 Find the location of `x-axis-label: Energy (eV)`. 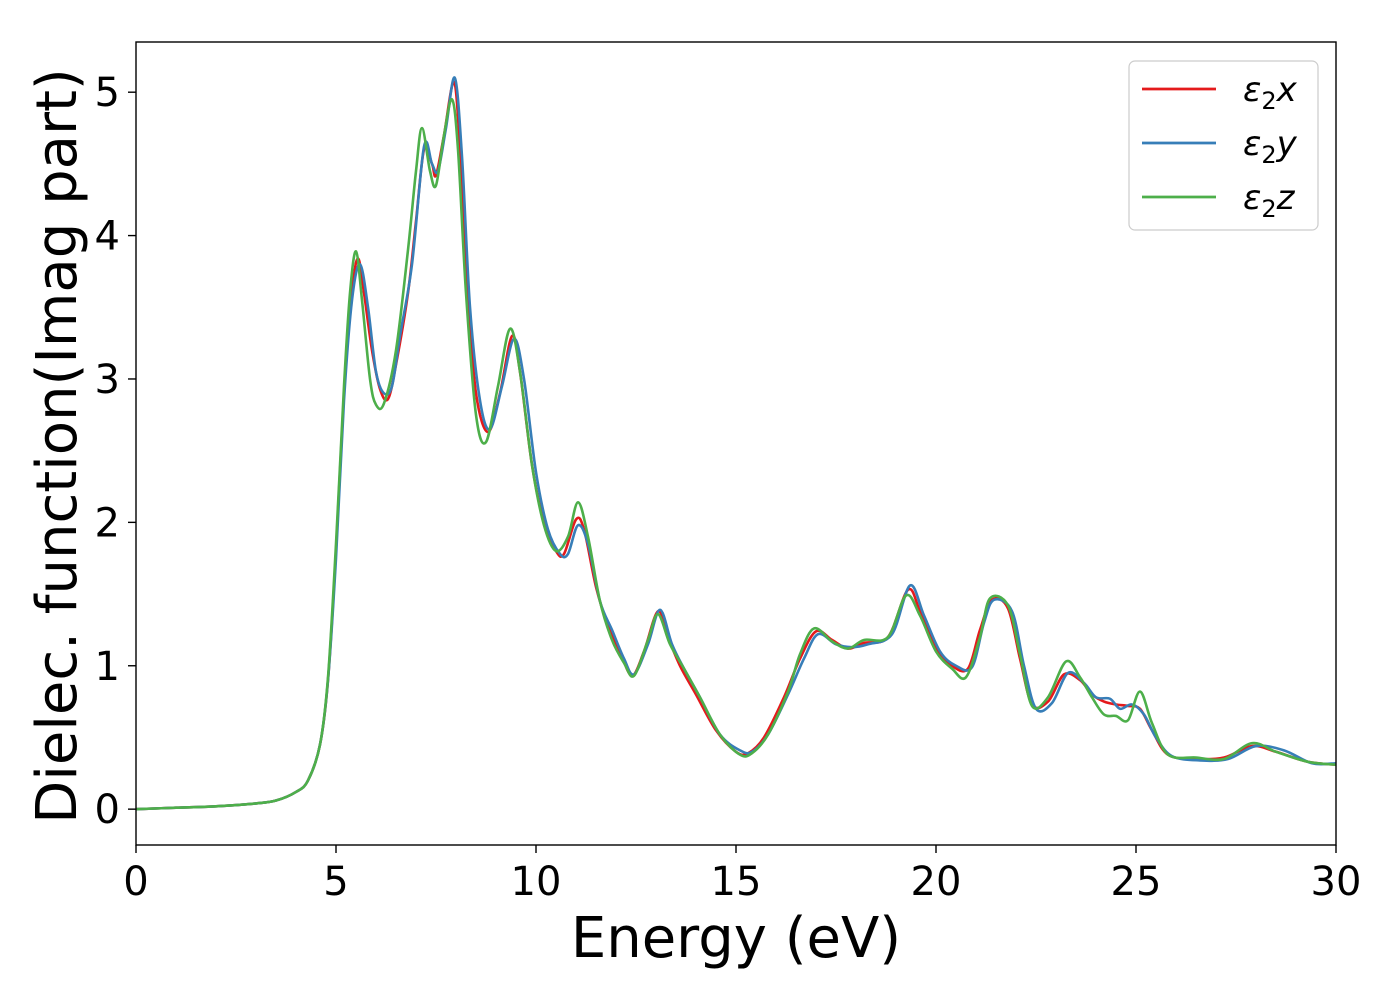

x-axis-label: Energy (eV) is located at coordinates (736, 938).